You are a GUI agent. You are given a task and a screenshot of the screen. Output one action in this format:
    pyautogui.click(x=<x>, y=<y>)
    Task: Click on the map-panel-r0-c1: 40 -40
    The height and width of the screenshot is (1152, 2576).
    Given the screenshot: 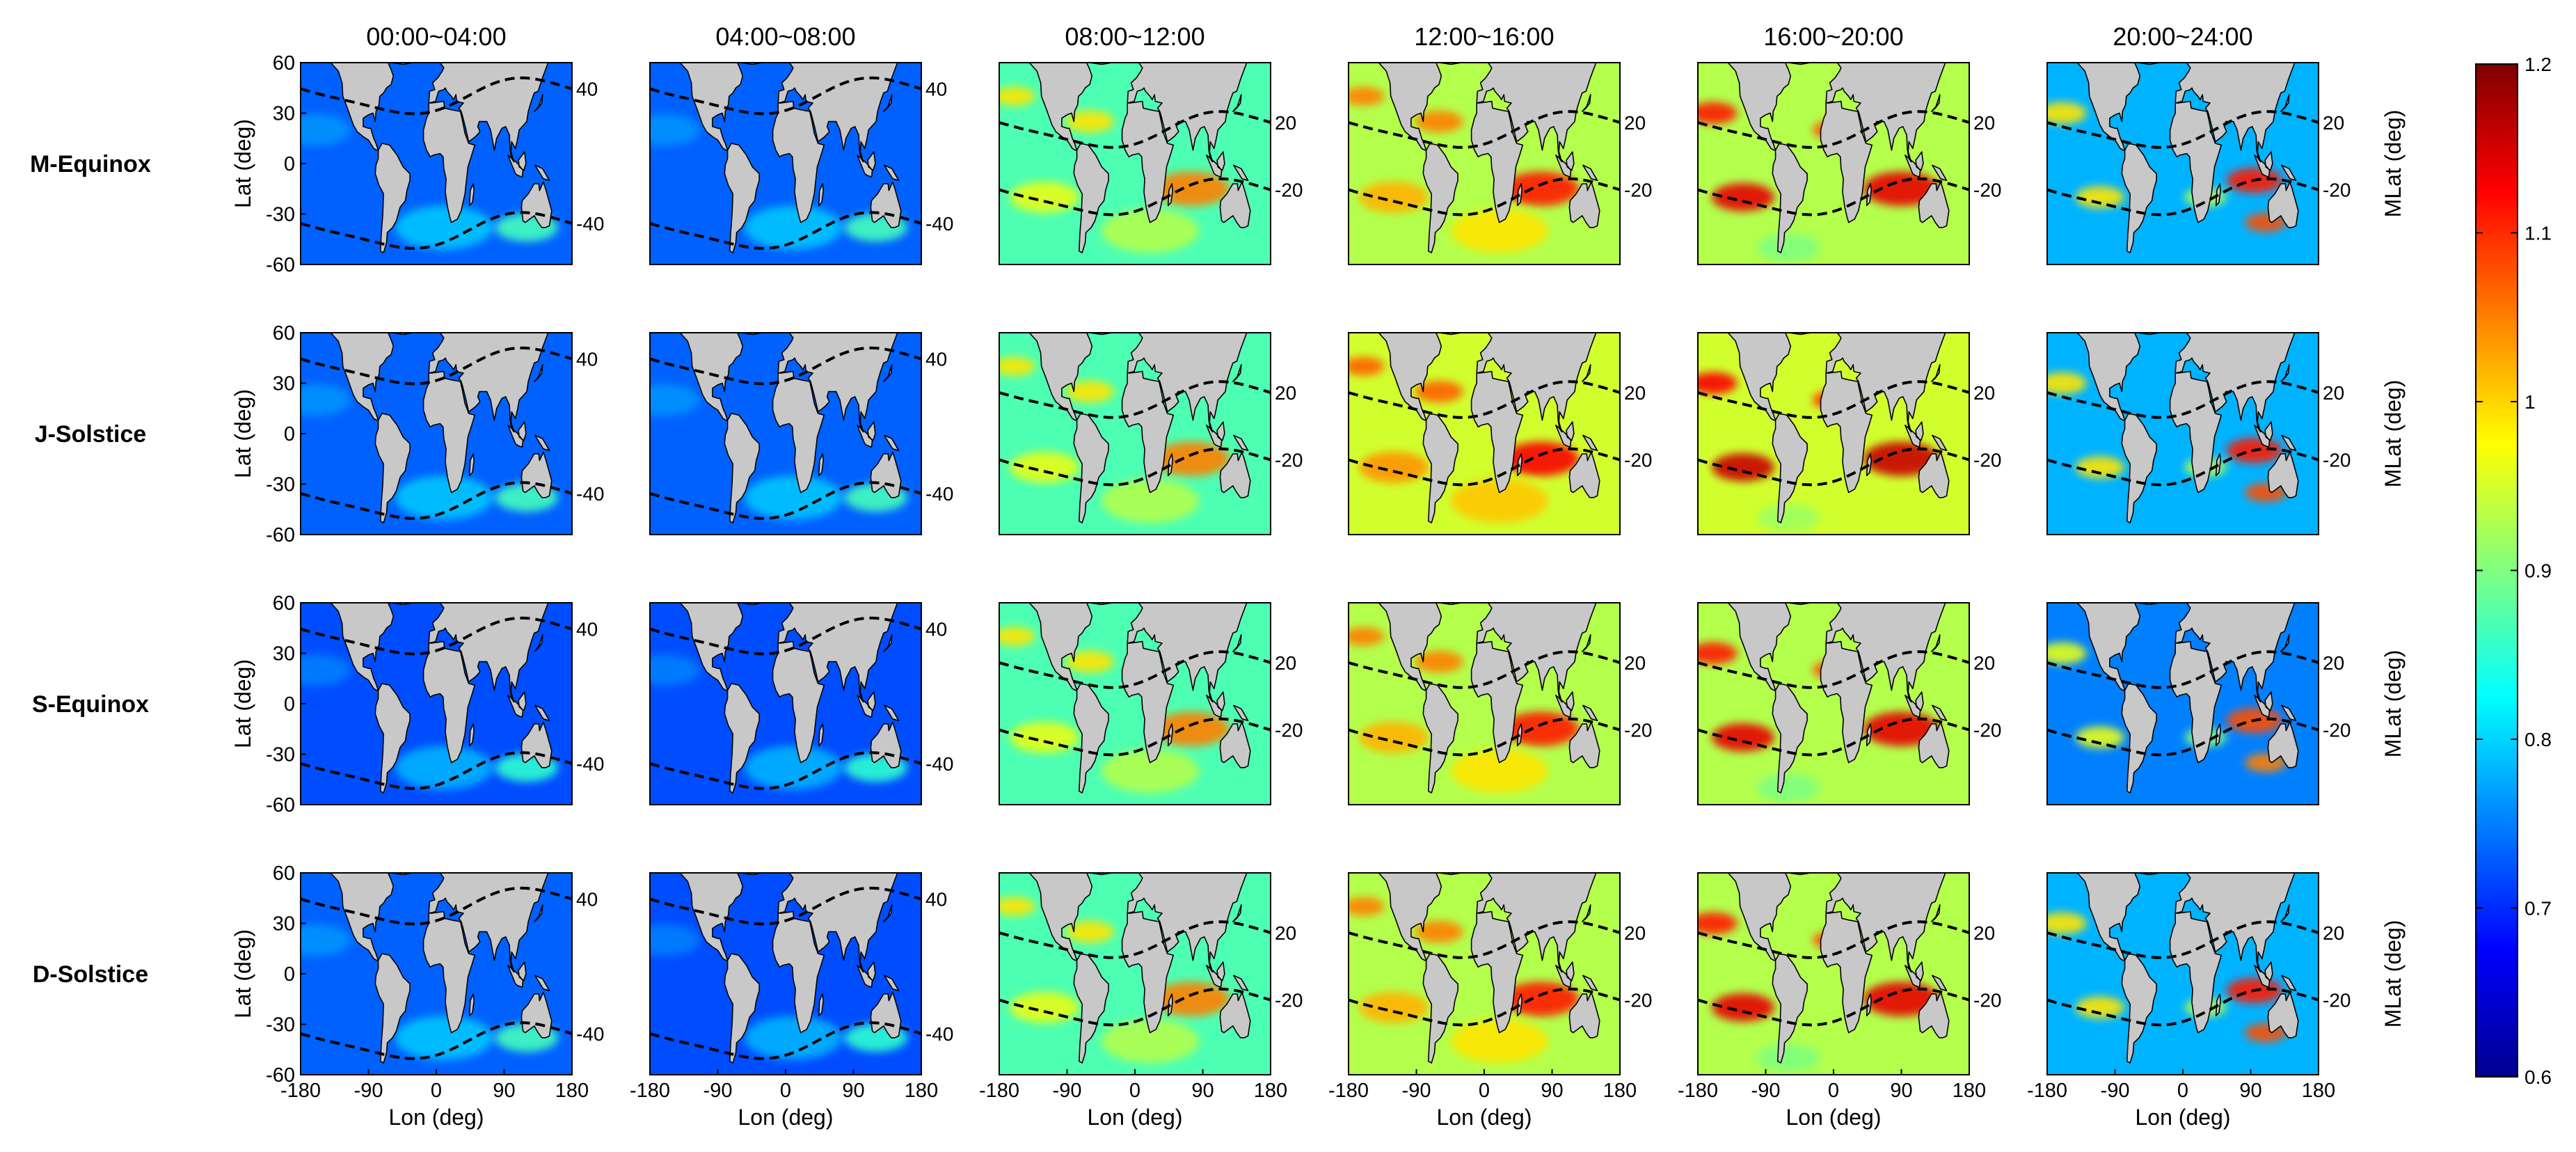 What is the action you would take?
    pyautogui.click(x=801, y=163)
    